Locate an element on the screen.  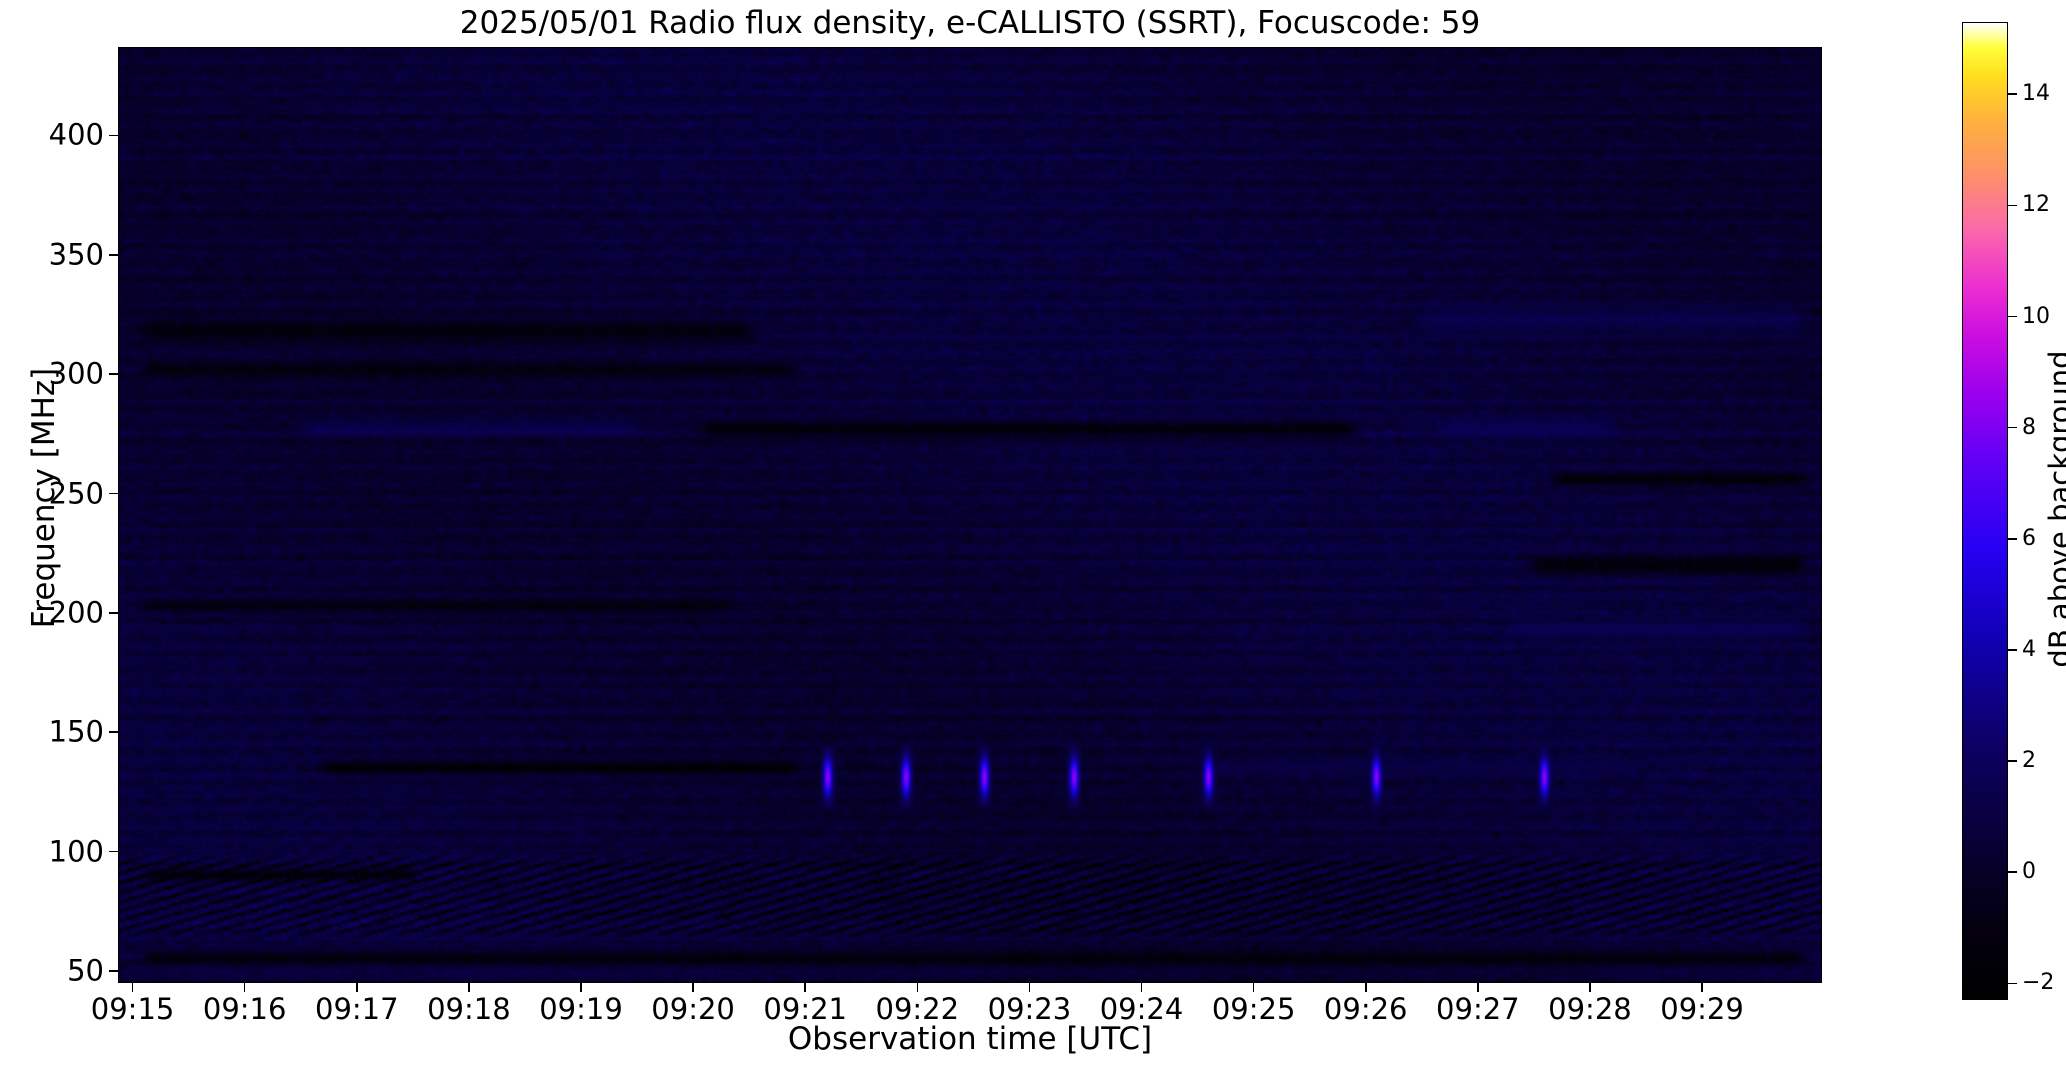
x-tick-label: 09:23 is located at coordinates (1029, 1009).